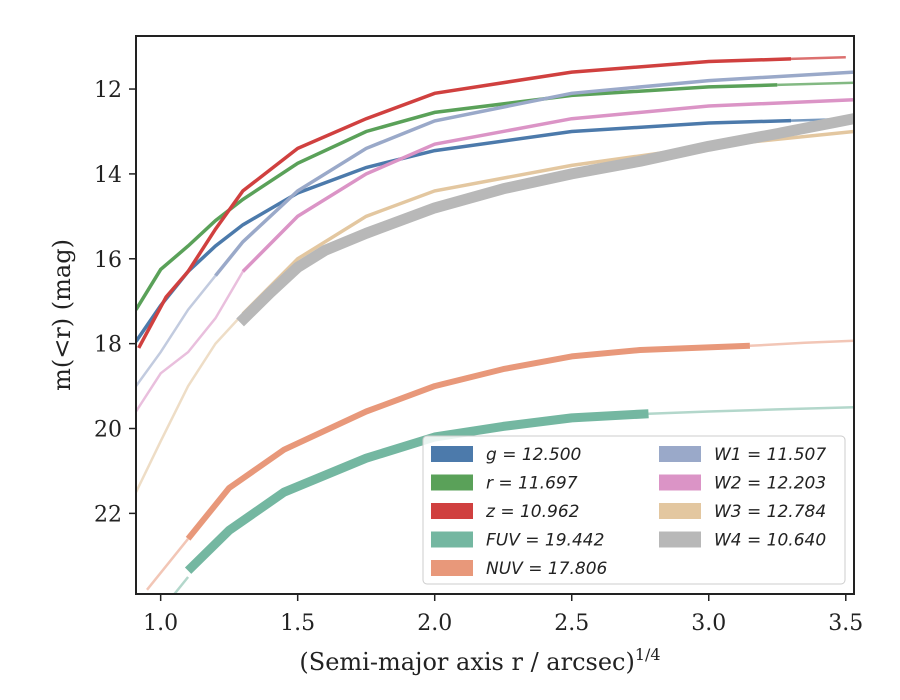  I want to click on legend-box, so click(634, 510).